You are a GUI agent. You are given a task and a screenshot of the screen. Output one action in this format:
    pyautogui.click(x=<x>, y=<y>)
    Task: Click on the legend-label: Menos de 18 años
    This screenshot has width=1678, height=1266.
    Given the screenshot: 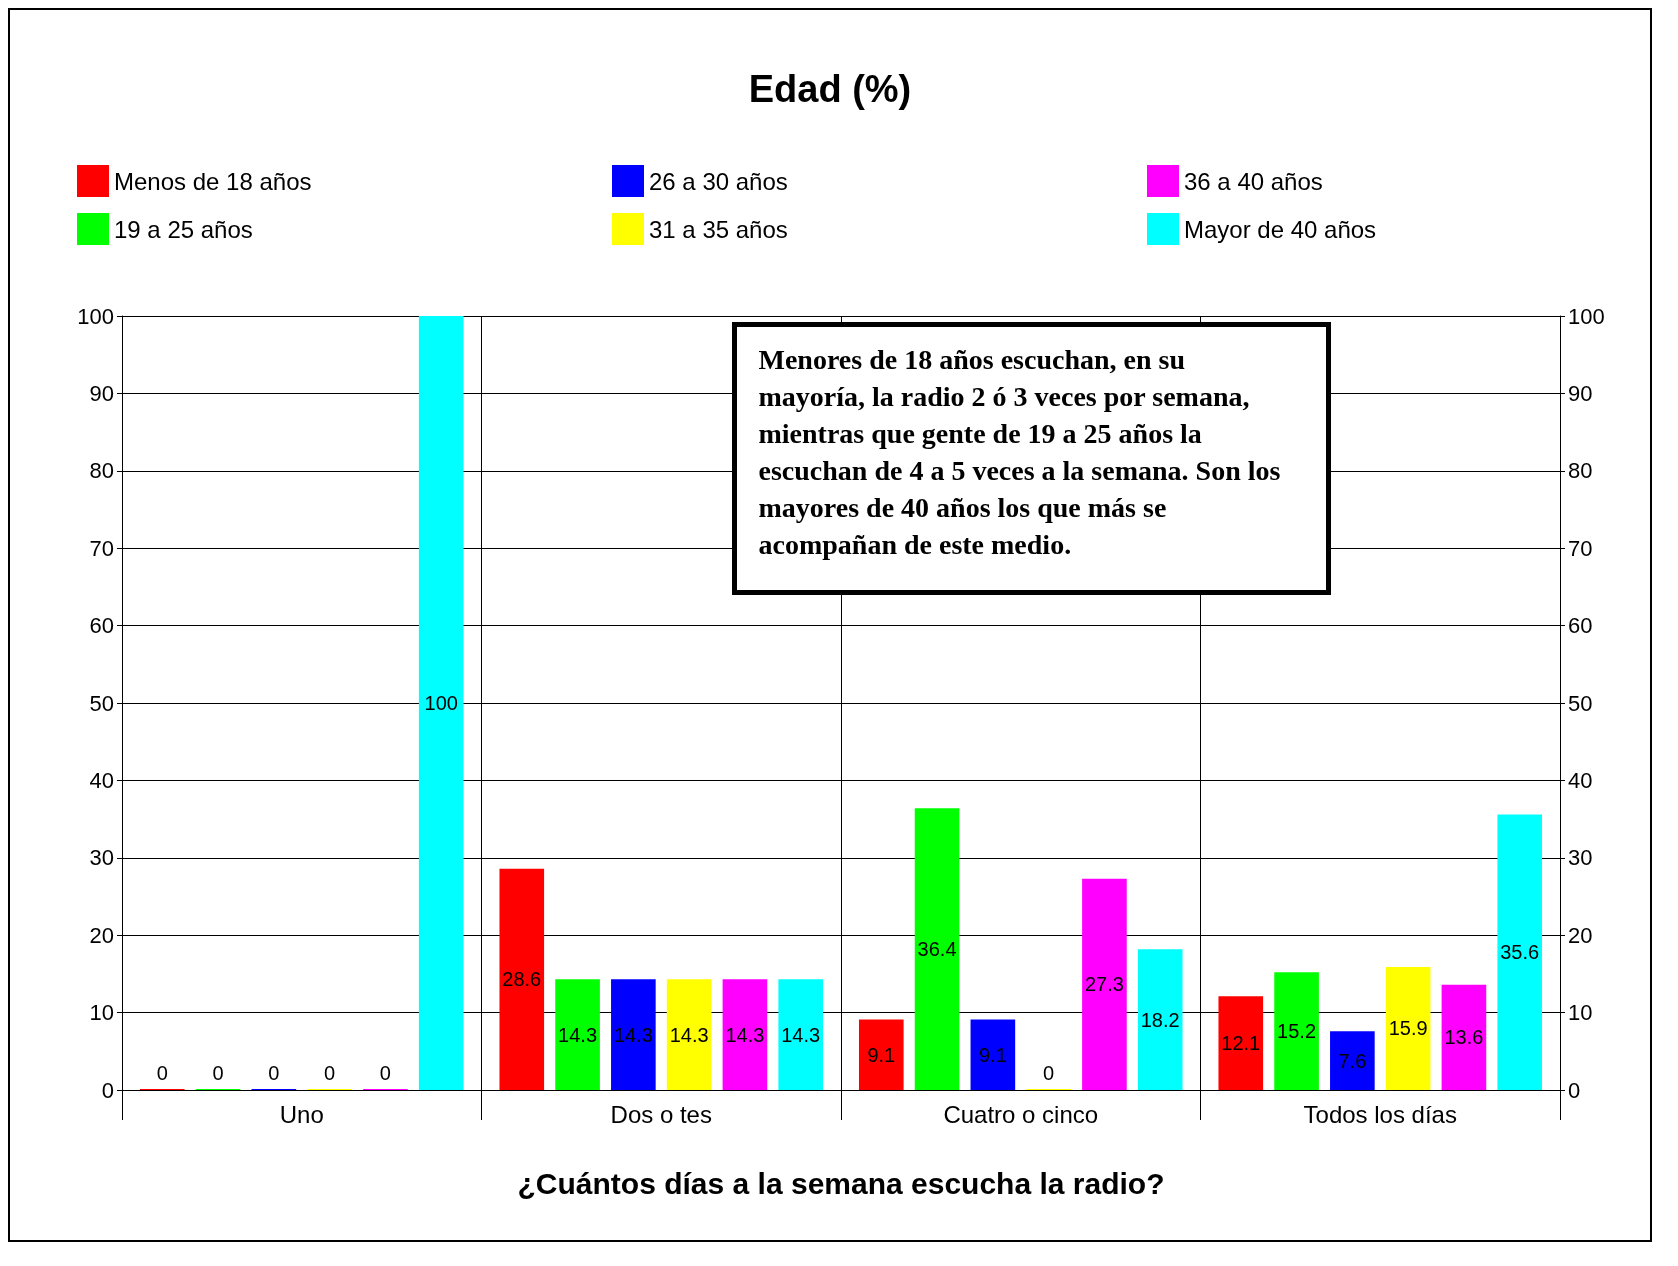 What is the action you would take?
    pyautogui.click(x=213, y=181)
    